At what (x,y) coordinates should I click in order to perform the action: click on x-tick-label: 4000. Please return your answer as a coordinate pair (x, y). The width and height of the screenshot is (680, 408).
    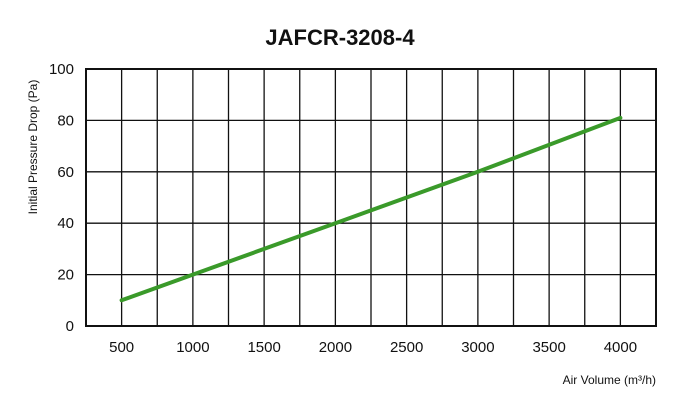
    Looking at the image, I should click on (620, 347).